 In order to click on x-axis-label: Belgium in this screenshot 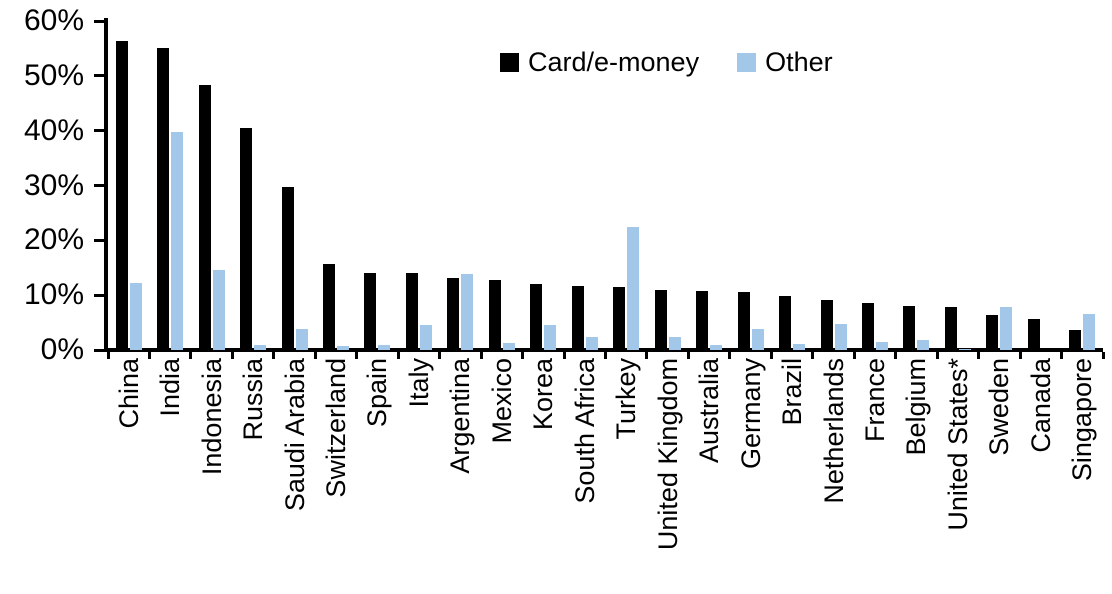, I will do `click(916, 407)`.